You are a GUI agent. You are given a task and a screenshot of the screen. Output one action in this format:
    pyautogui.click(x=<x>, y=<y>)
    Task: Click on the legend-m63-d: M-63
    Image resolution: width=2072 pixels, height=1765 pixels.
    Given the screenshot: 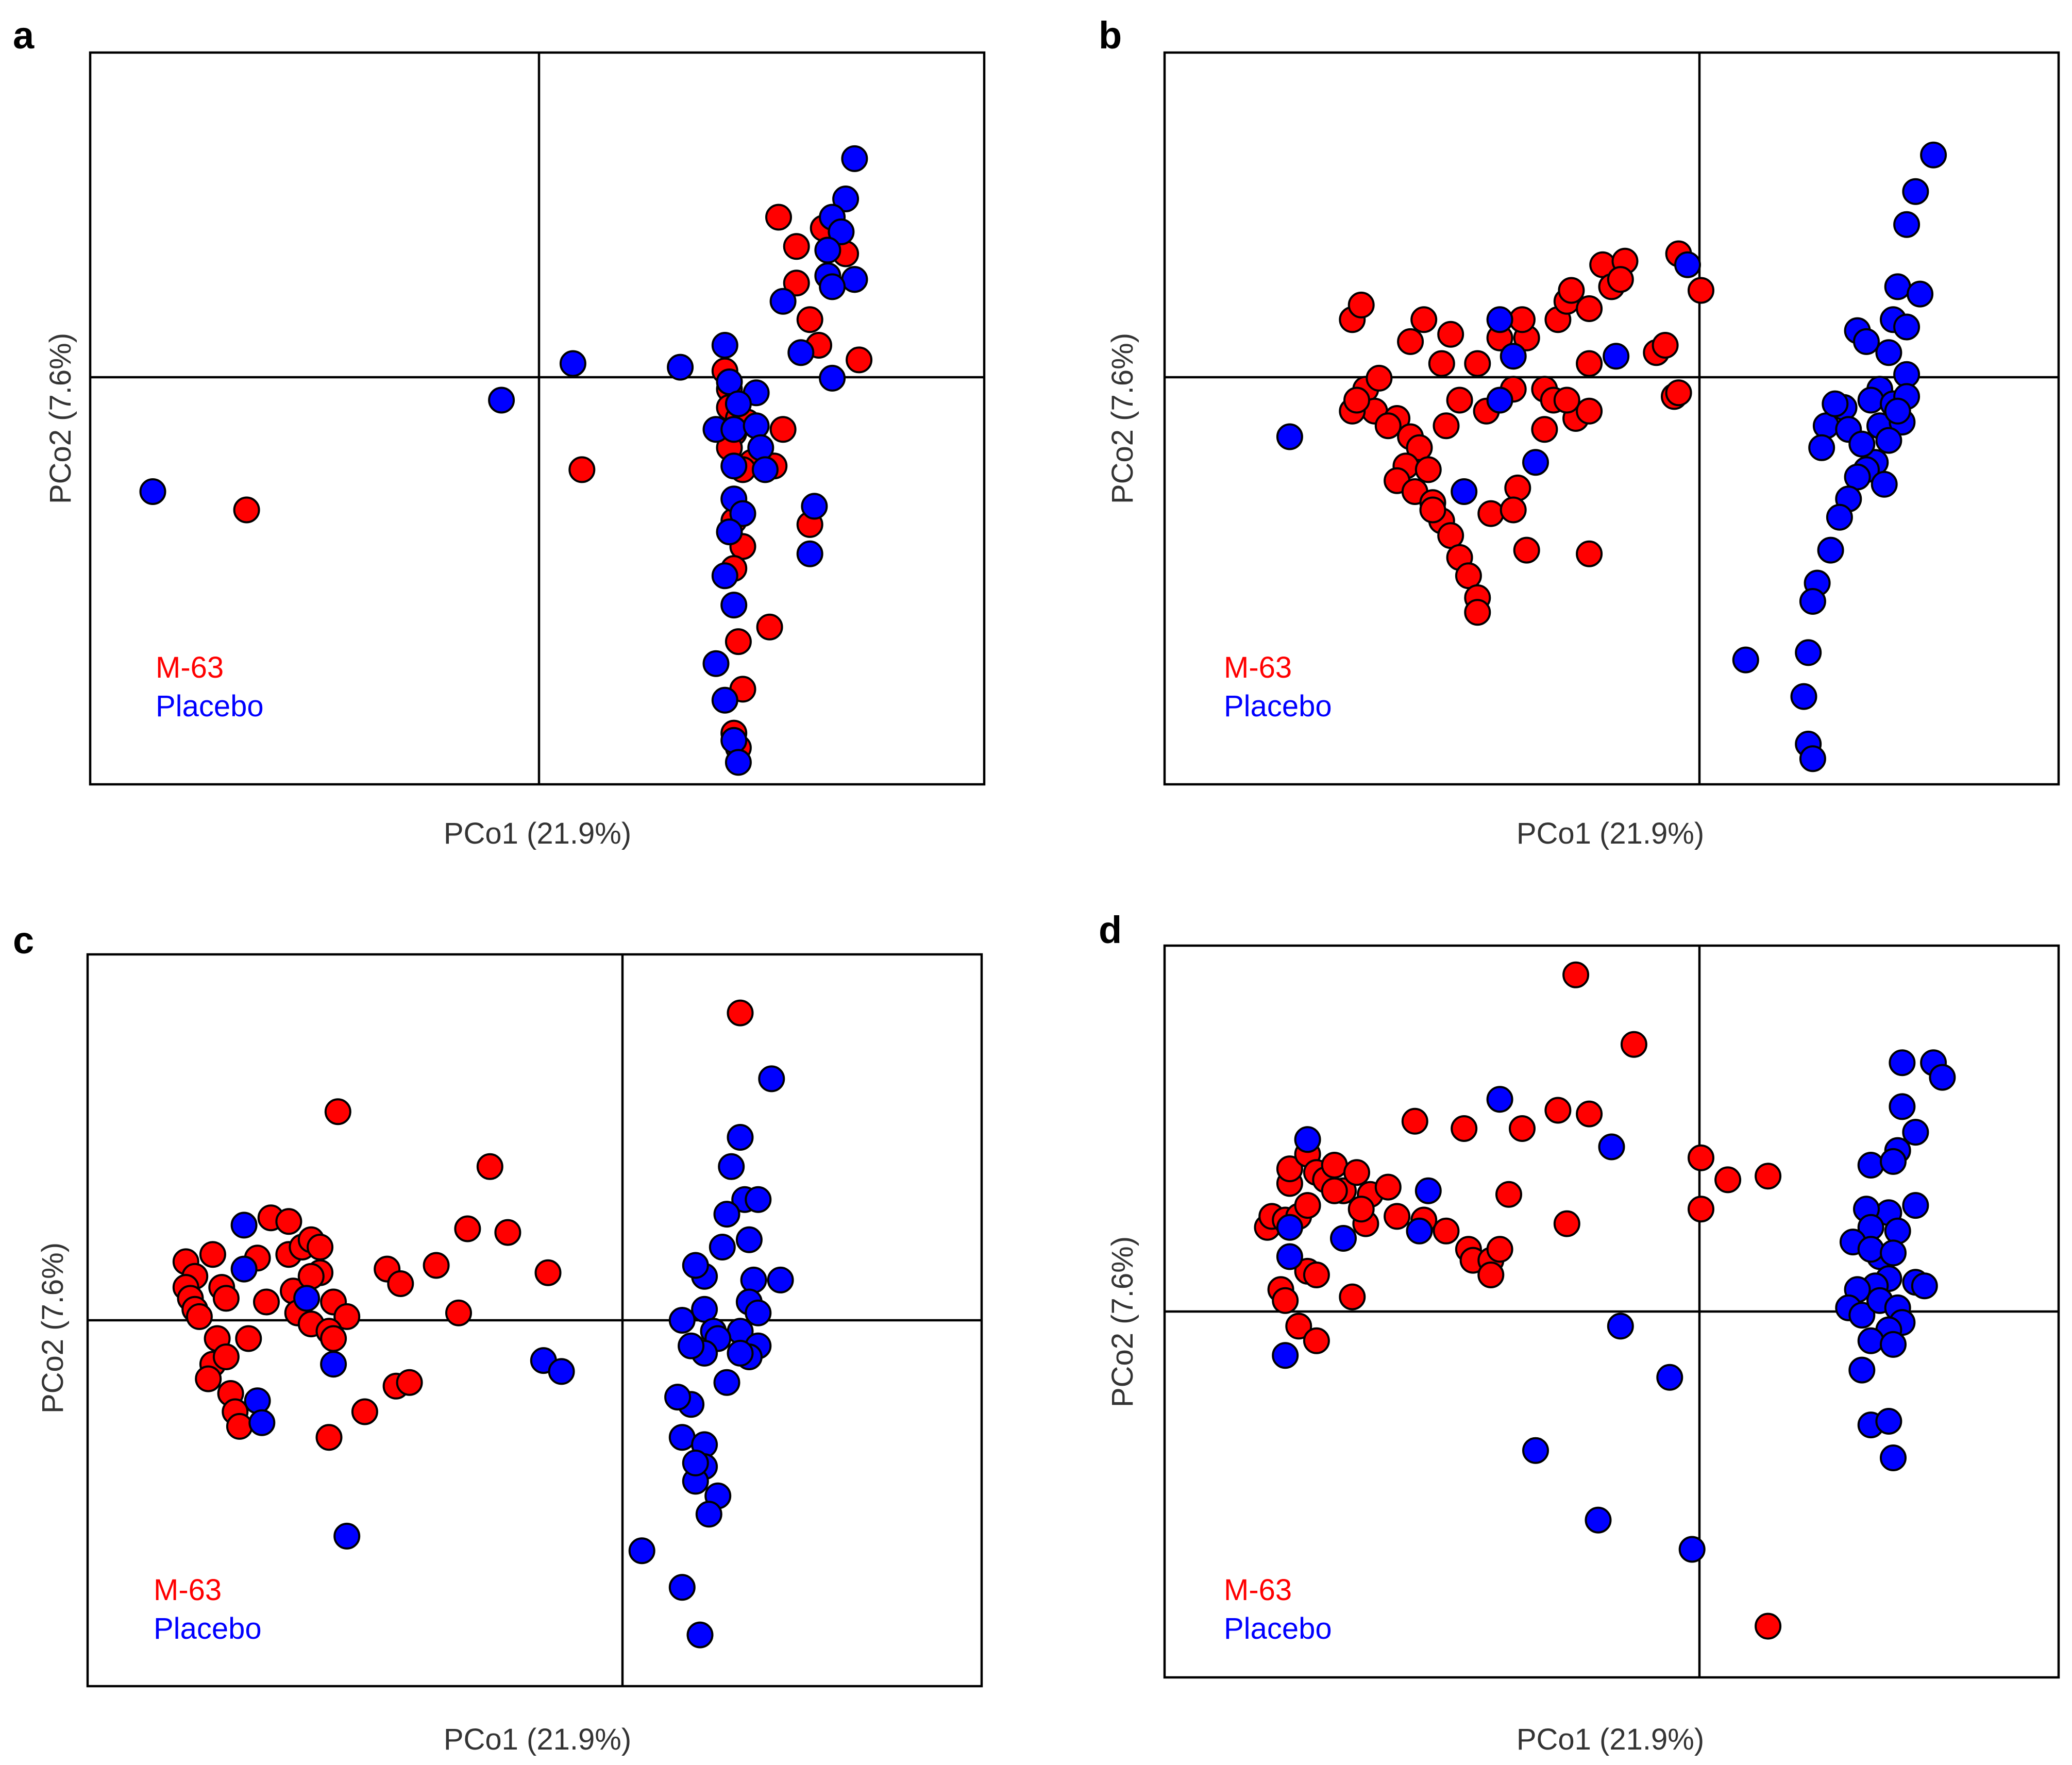 What is the action you would take?
    pyautogui.click(x=1258, y=1590)
    